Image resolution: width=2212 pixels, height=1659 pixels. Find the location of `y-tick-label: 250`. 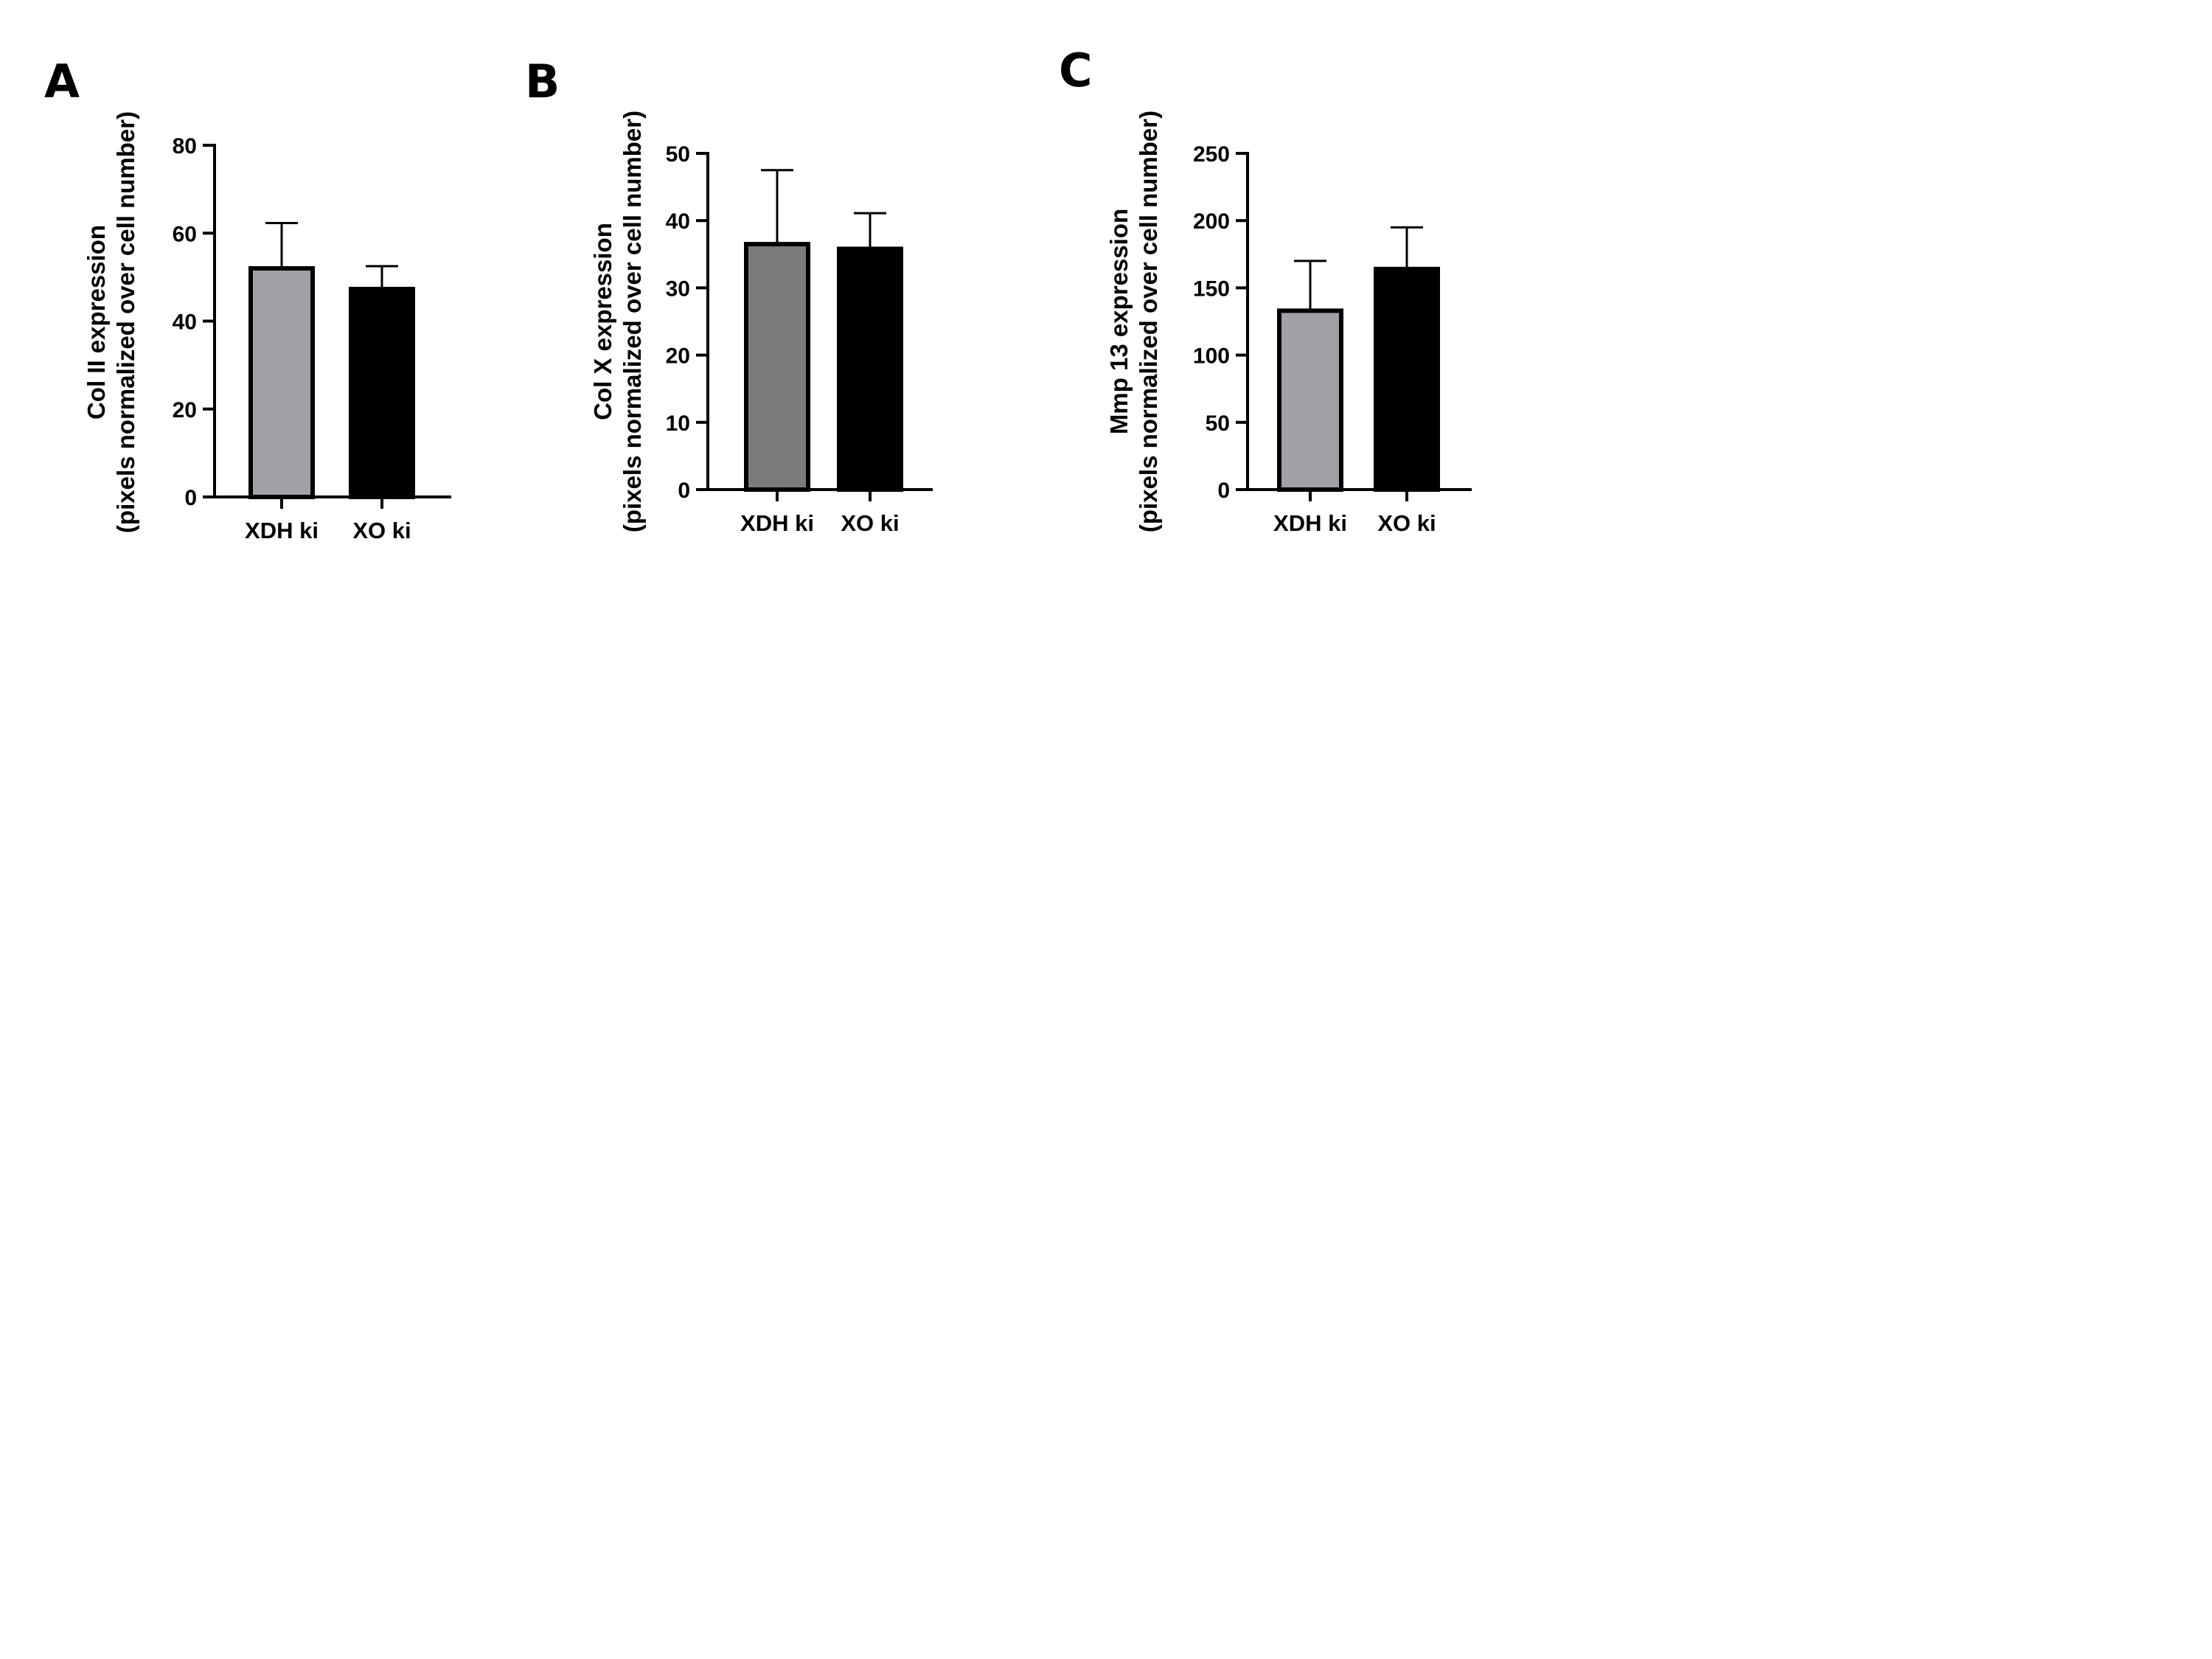

y-tick-label: 250 is located at coordinates (1211, 154).